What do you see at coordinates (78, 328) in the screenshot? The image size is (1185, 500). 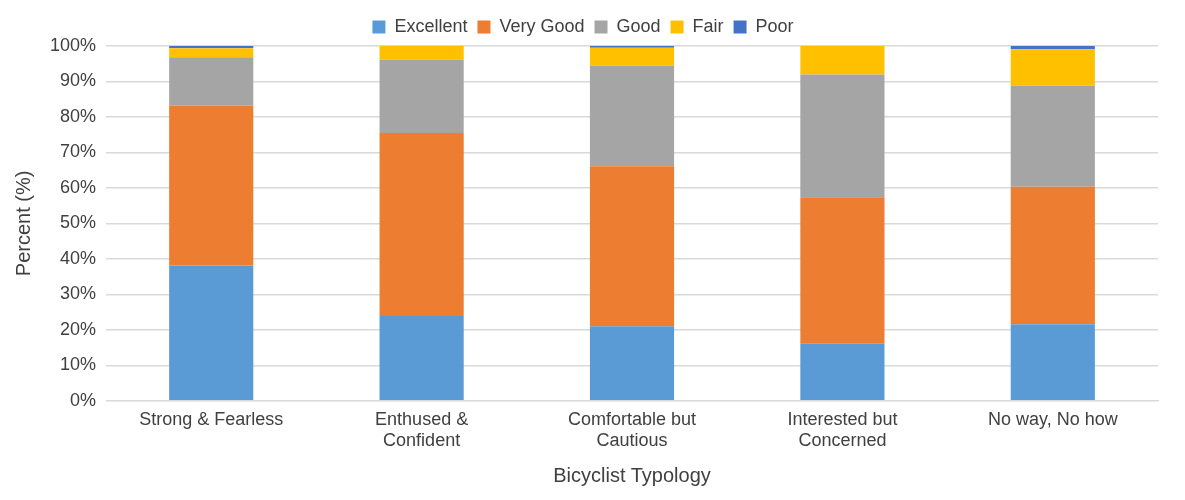 I see `y-tick-label: 20%` at bounding box center [78, 328].